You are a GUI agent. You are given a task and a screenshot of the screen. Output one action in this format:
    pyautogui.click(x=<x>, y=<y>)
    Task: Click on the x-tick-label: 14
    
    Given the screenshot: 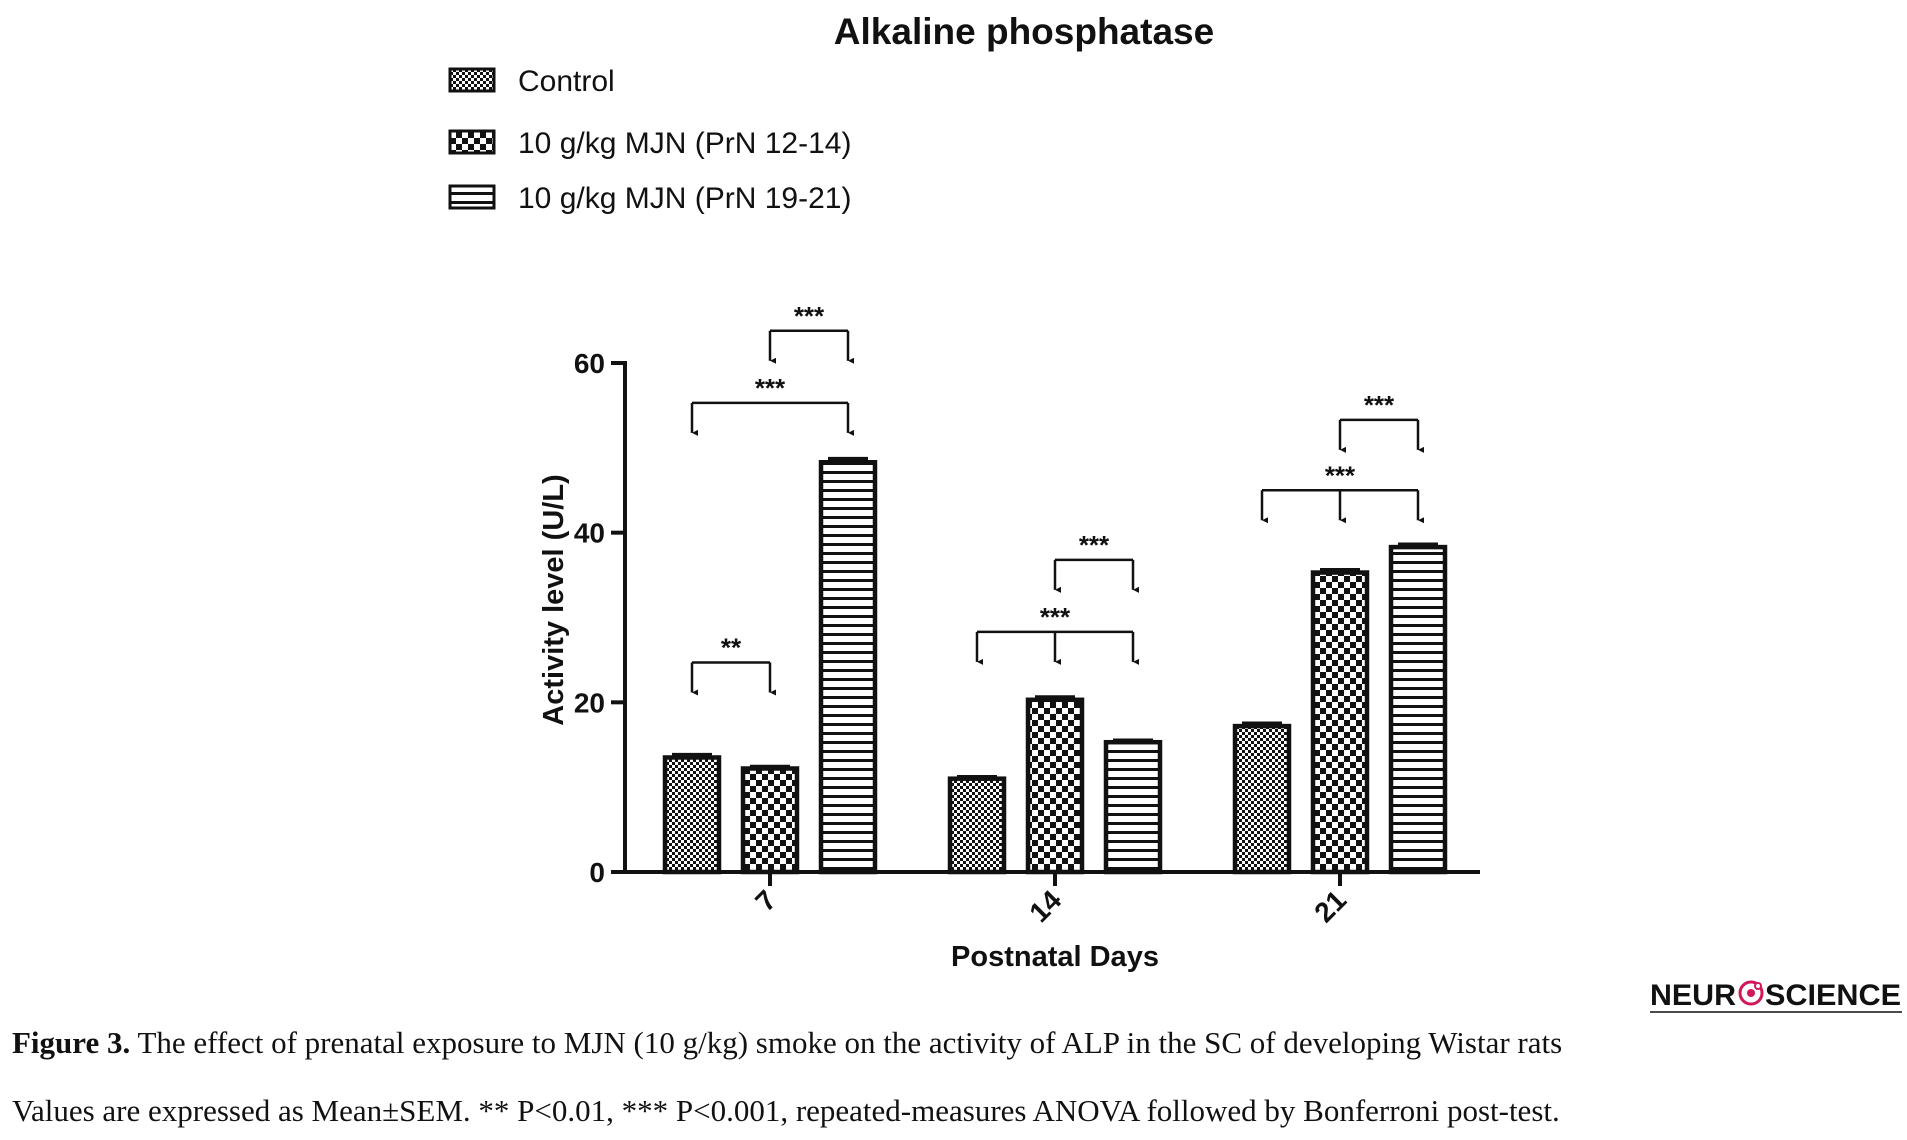 What is the action you would take?
    pyautogui.click(x=1045, y=906)
    